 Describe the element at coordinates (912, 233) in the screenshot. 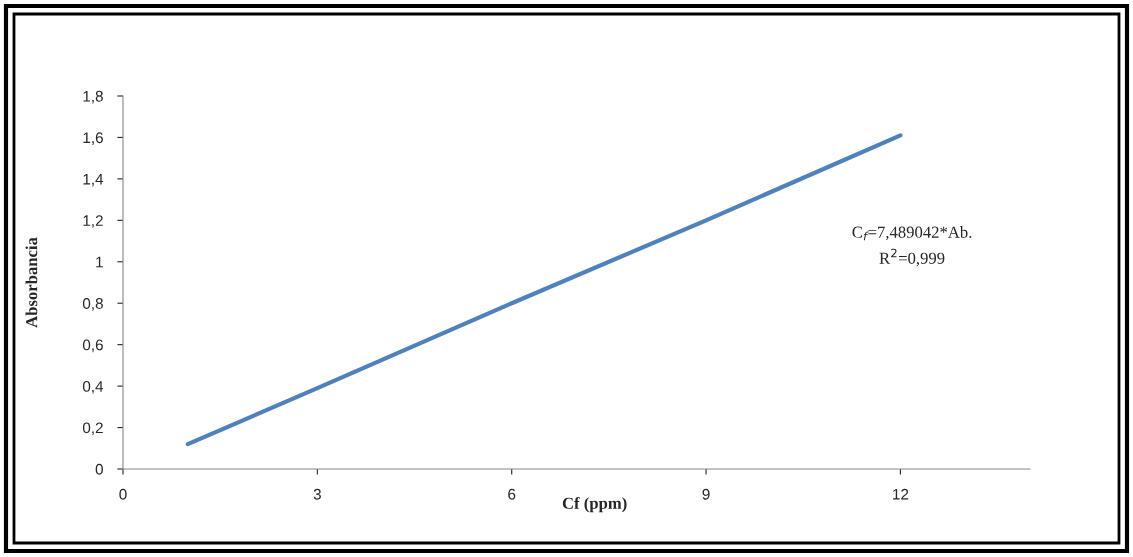

I see `annotation: C$_{f}$=7,489042*Ab.` at that location.